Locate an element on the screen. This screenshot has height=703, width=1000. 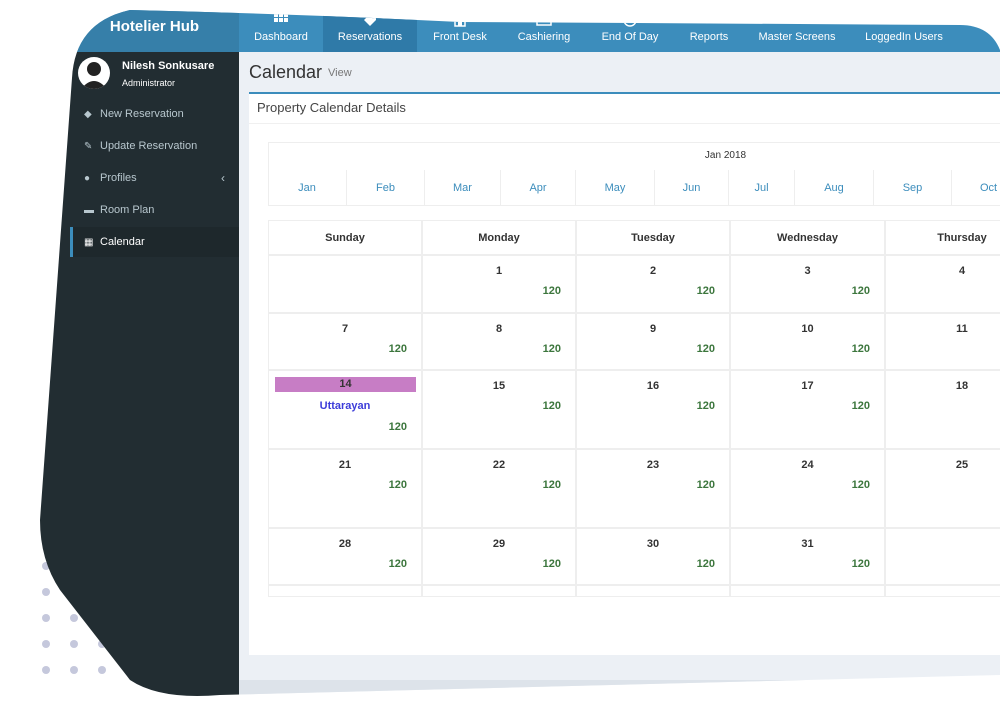
day-number: 22 is located at coordinates (499, 465).